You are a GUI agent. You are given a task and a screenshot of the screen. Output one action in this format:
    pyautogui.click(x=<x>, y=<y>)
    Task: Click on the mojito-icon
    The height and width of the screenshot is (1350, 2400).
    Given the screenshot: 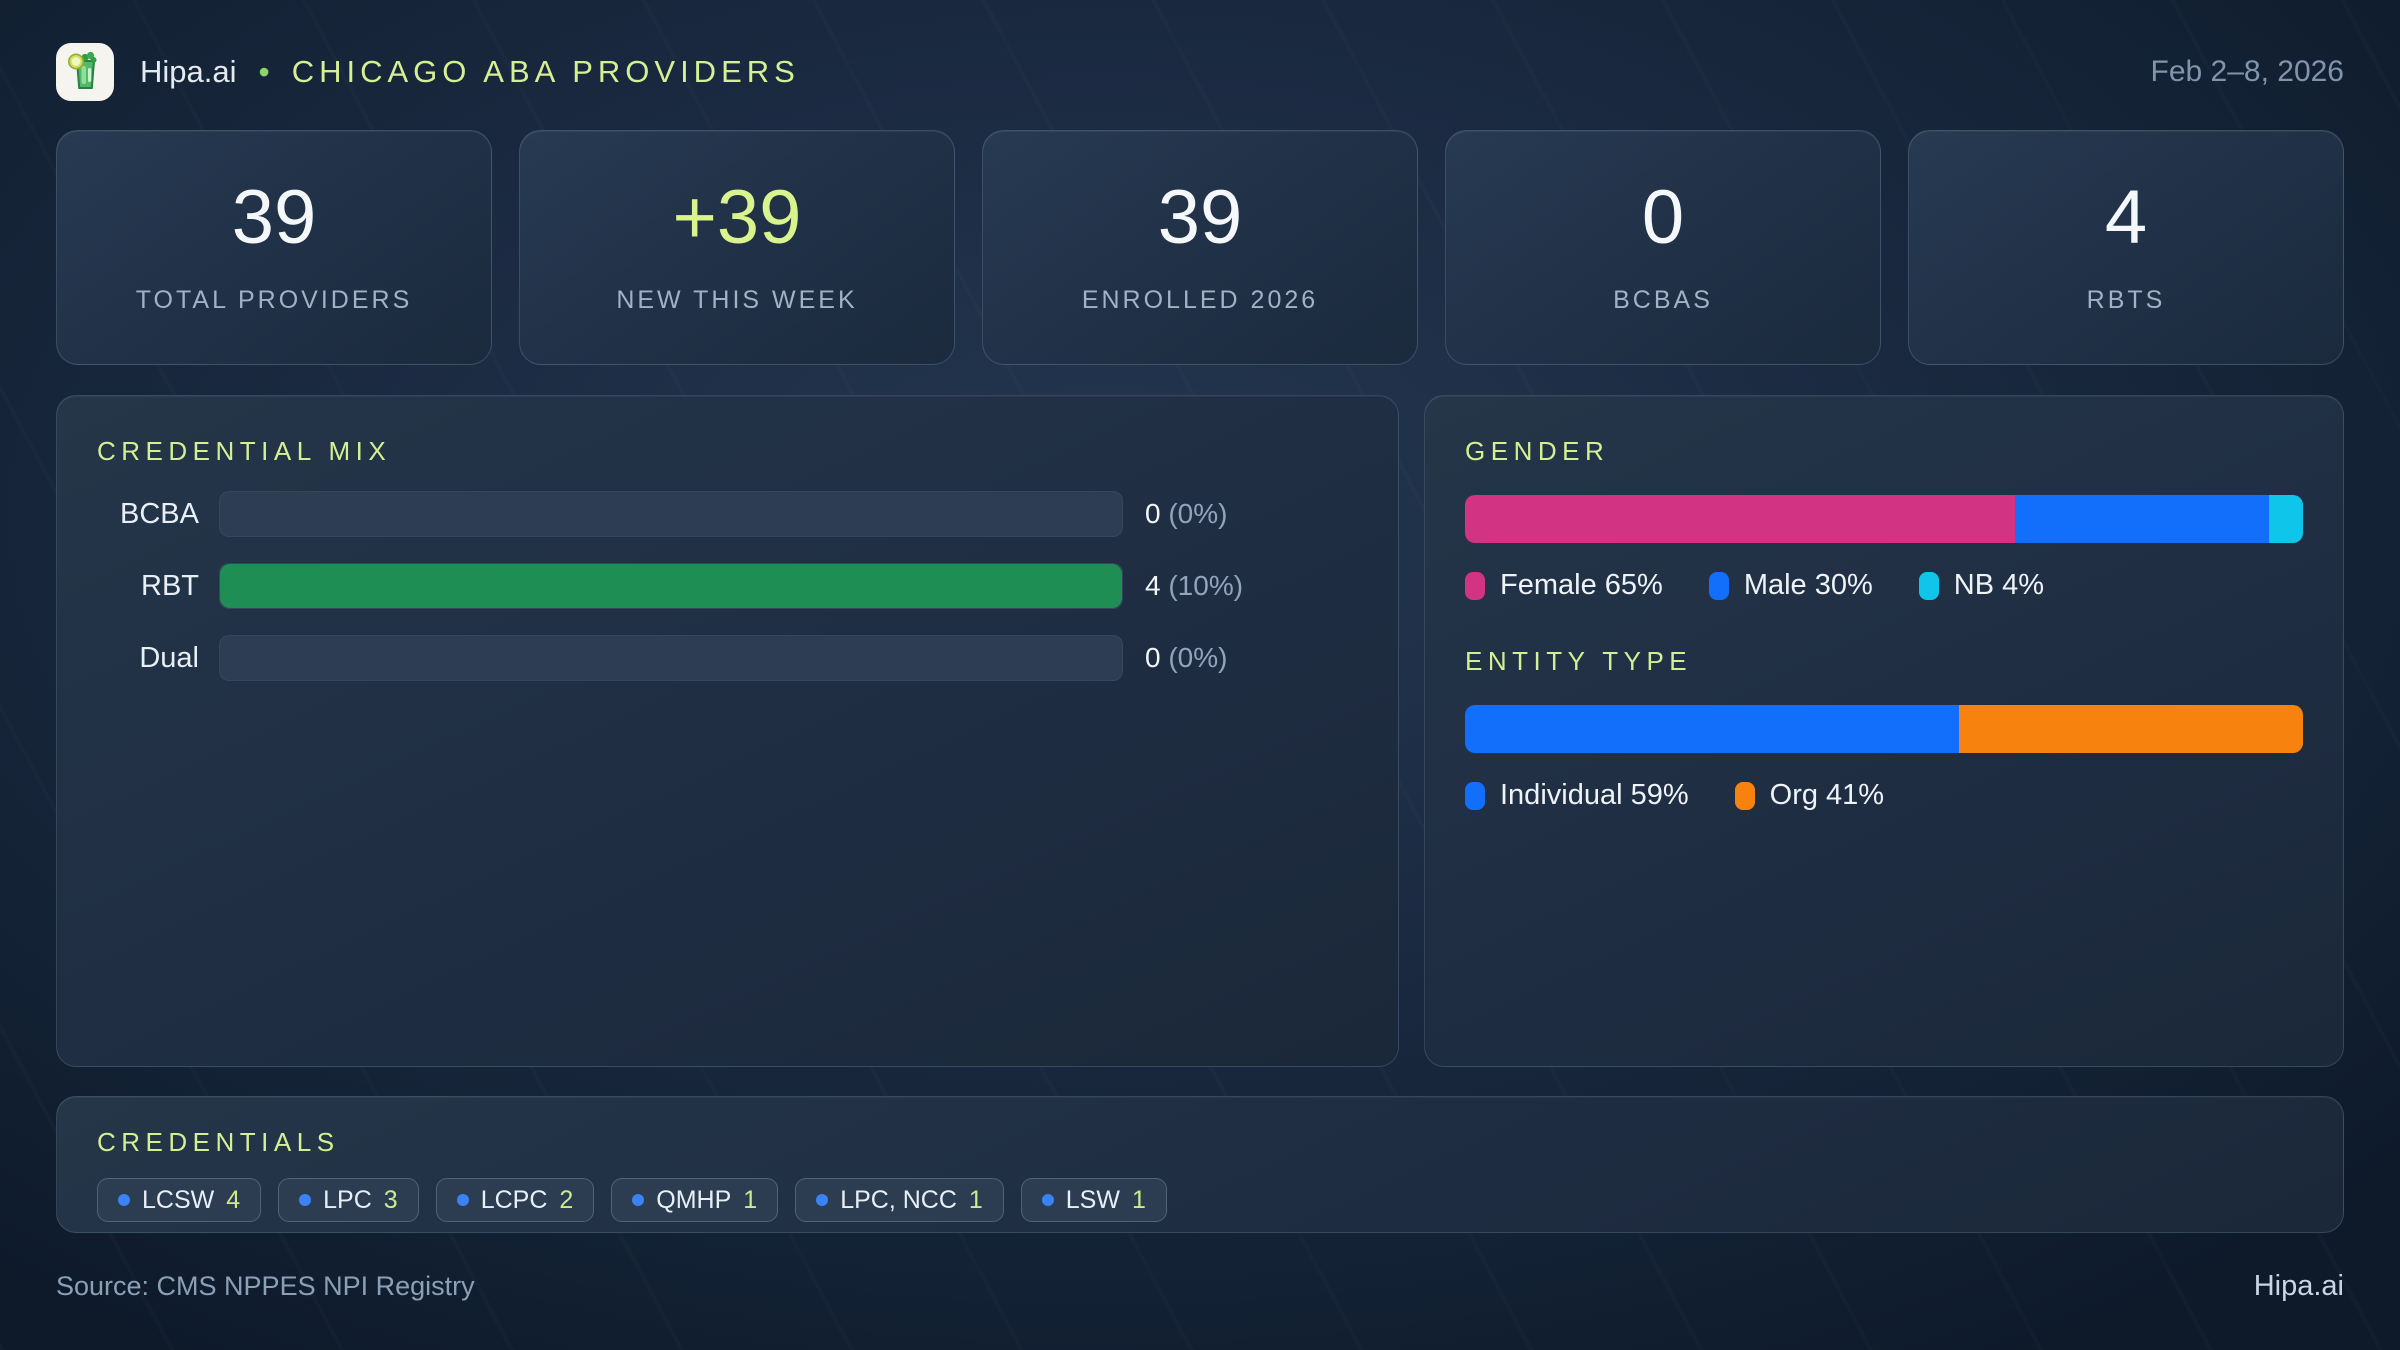 What is the action you would take?
    pyautogui.click(x=85, y=72)
    